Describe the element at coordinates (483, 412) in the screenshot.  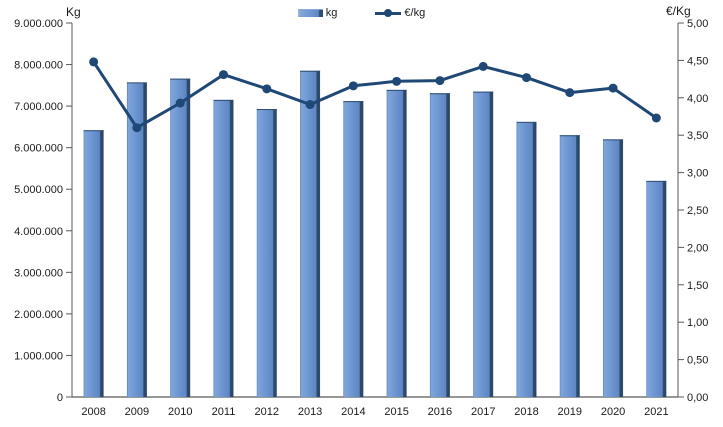
I see `x-axis-label-2017: 2017` at that location.